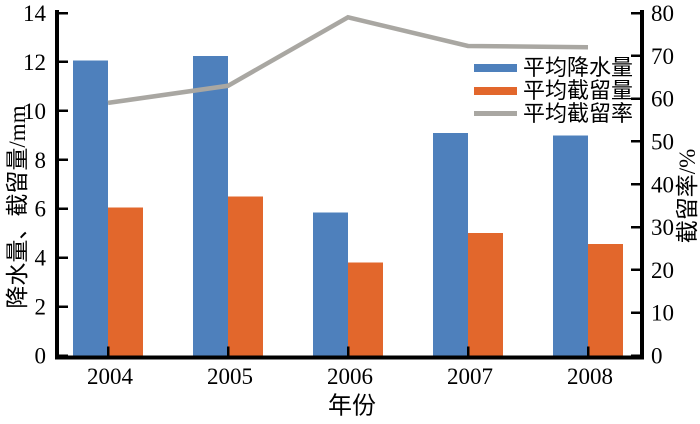  What do you see at coordinates (365, 309) in the screenshot?
I see `bar-平均截留量-2006` at bounding box center [365, 309].